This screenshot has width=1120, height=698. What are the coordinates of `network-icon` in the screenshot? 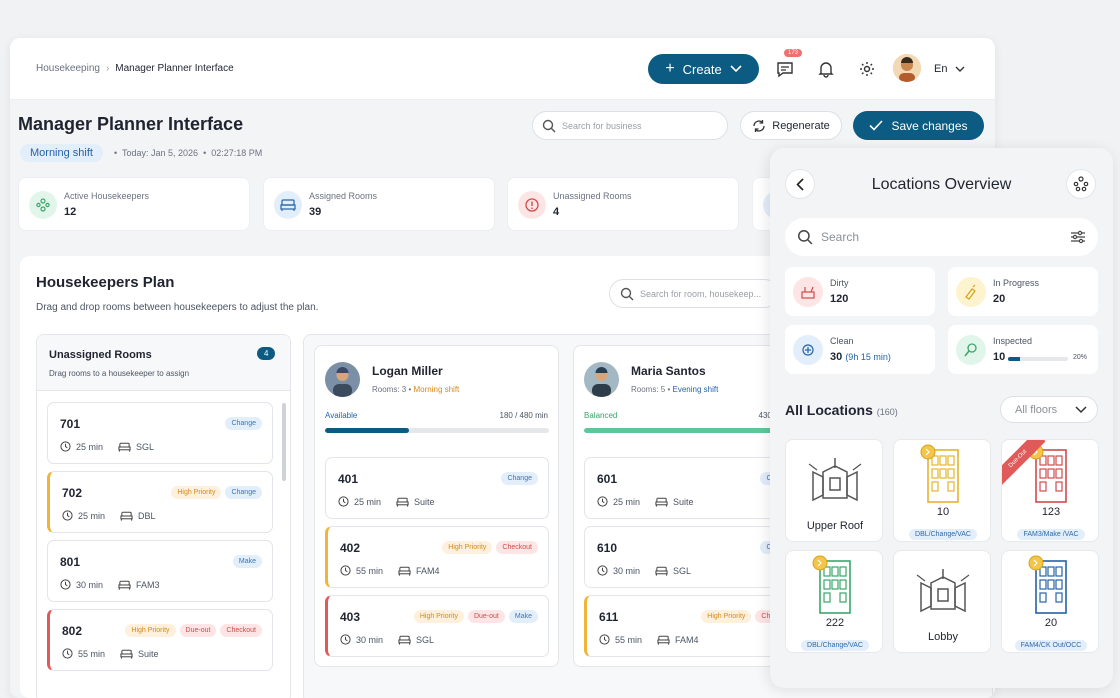 It's located at (1081, 184).